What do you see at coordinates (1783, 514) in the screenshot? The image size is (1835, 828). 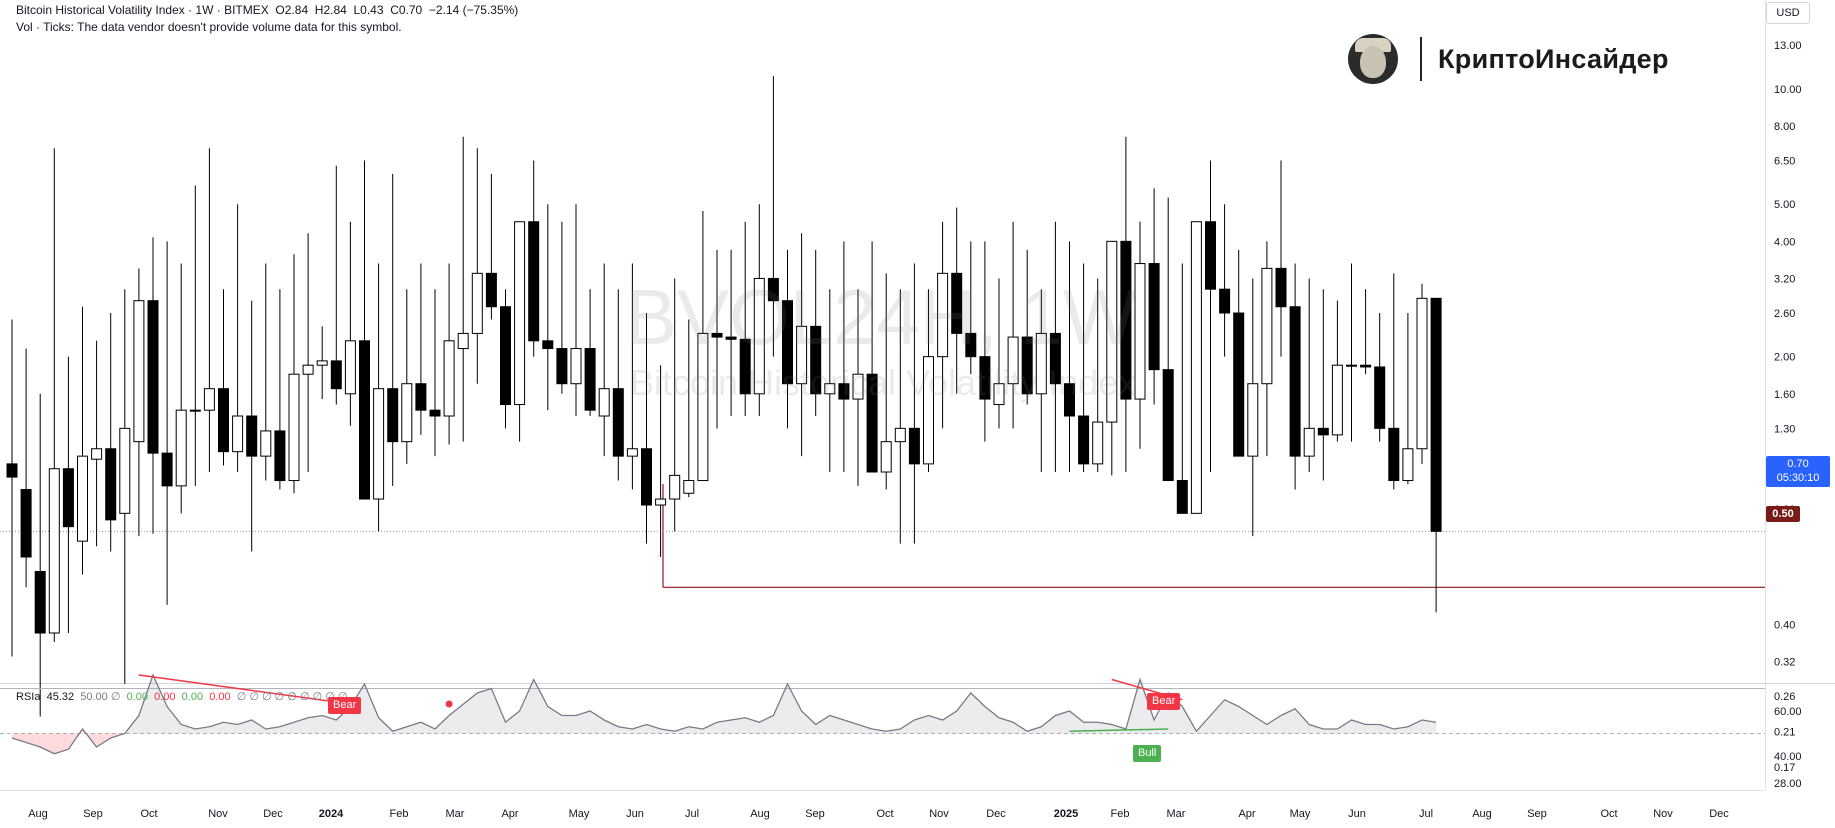 I see `level-price-tag: 0.50` at bounding box center [1783, 514].